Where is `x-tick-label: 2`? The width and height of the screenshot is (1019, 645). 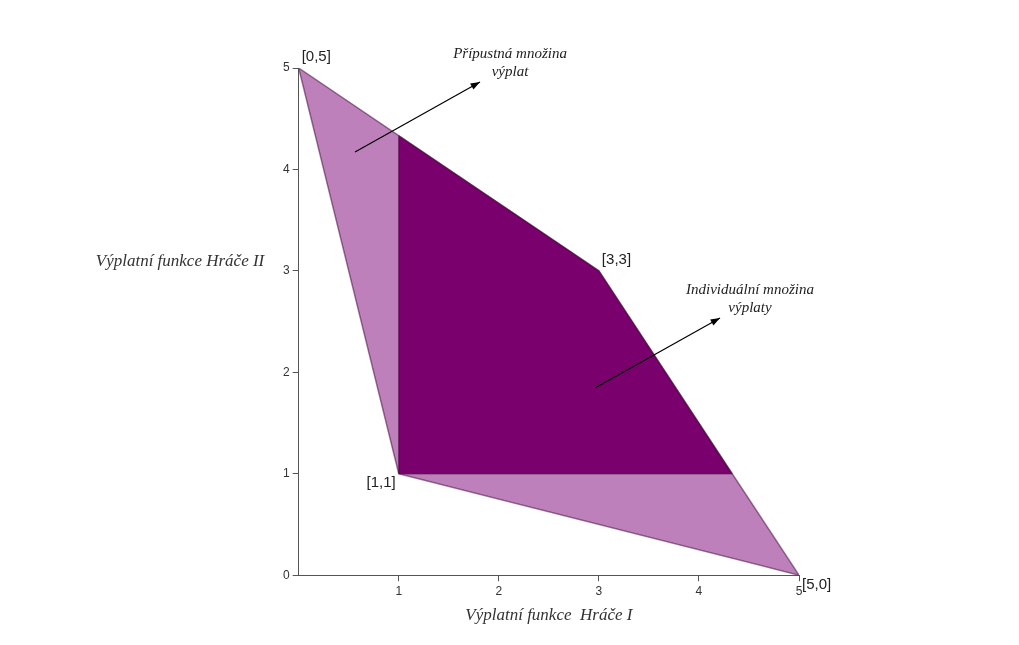 x-tick-label: 2 is located at coordinates (499, 590).